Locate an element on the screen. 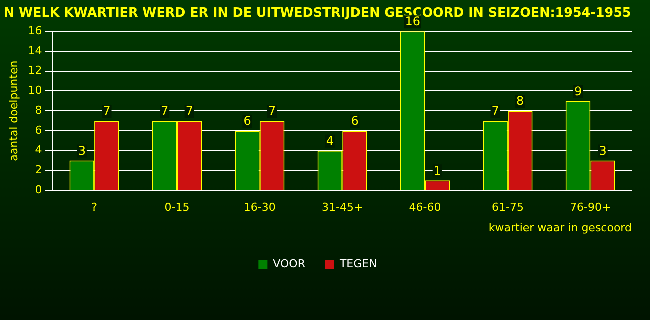 Image resolution: width=650 pixels, height=320 pixels. x-tick-label: 46-60 is located at coordinates (425, 207).